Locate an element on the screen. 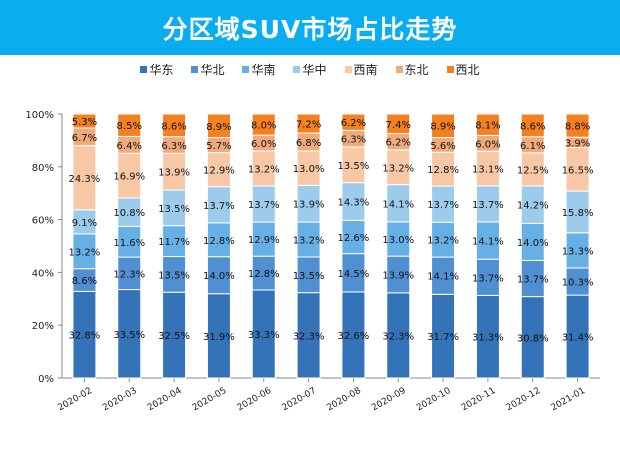 This screenshot has width=620, height=465. data-label: 8.9% is located at coordinates (218, 127).